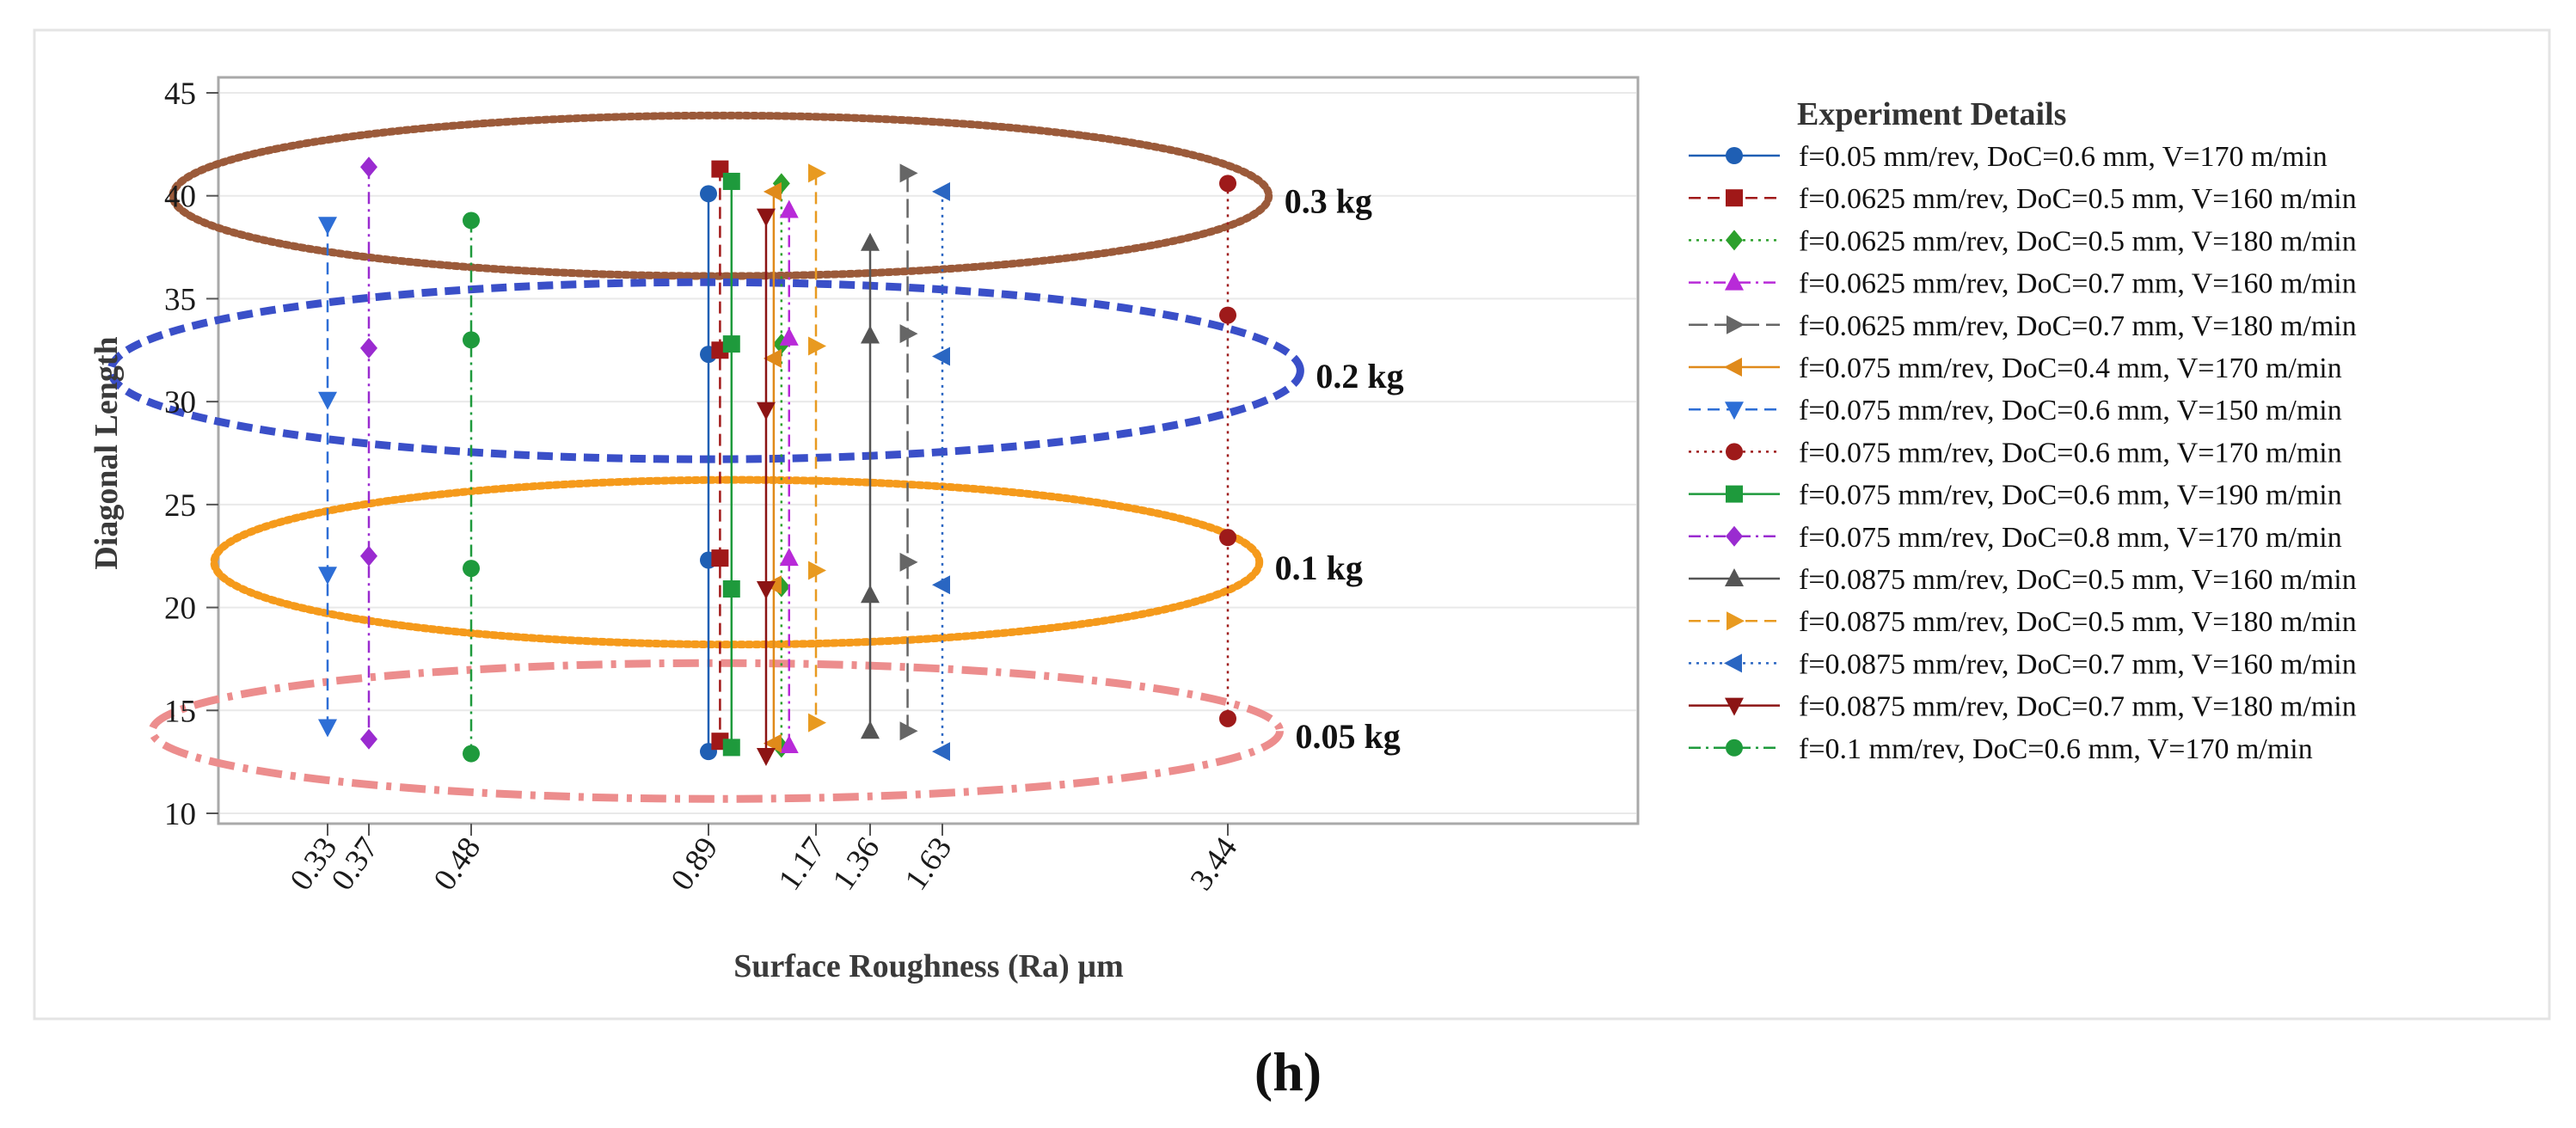 This screenshot has width=2576, height=1128. I want to click on y-tick-label: 20, so click(180, 609).